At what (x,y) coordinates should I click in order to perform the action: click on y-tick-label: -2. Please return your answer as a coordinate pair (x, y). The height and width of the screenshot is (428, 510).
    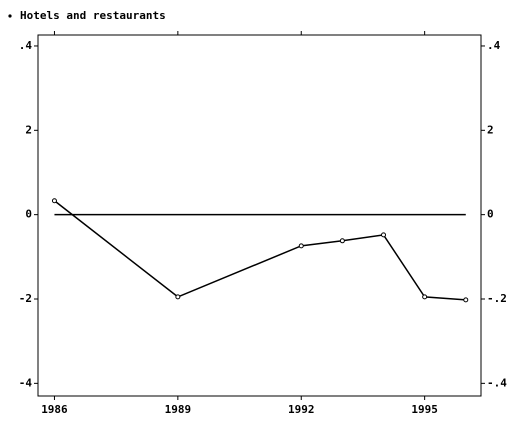
    Looking at the image, I should click on (25, 298).